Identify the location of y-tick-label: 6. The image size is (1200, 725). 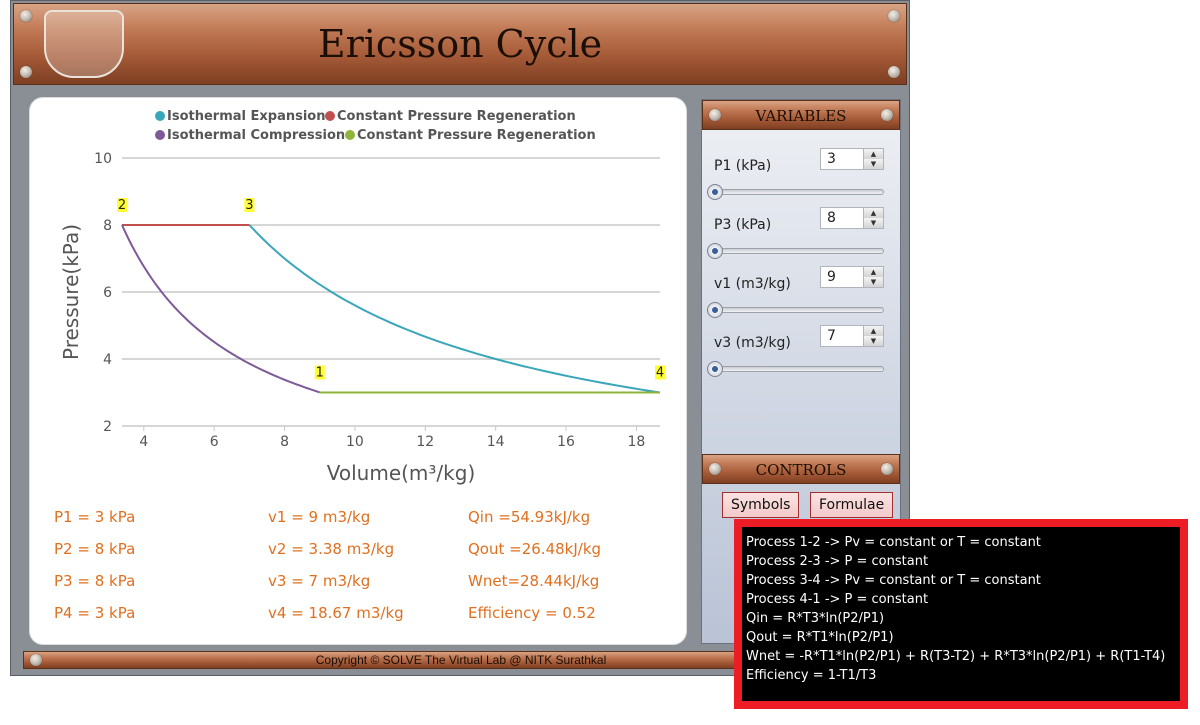
(107, 293).